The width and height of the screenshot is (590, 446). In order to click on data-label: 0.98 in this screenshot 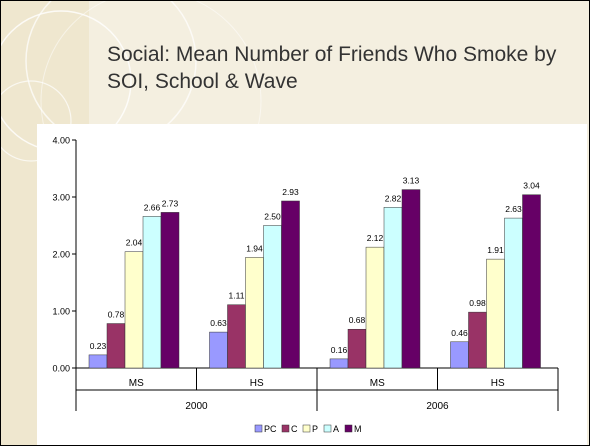, I will do `click(477, 303)`.